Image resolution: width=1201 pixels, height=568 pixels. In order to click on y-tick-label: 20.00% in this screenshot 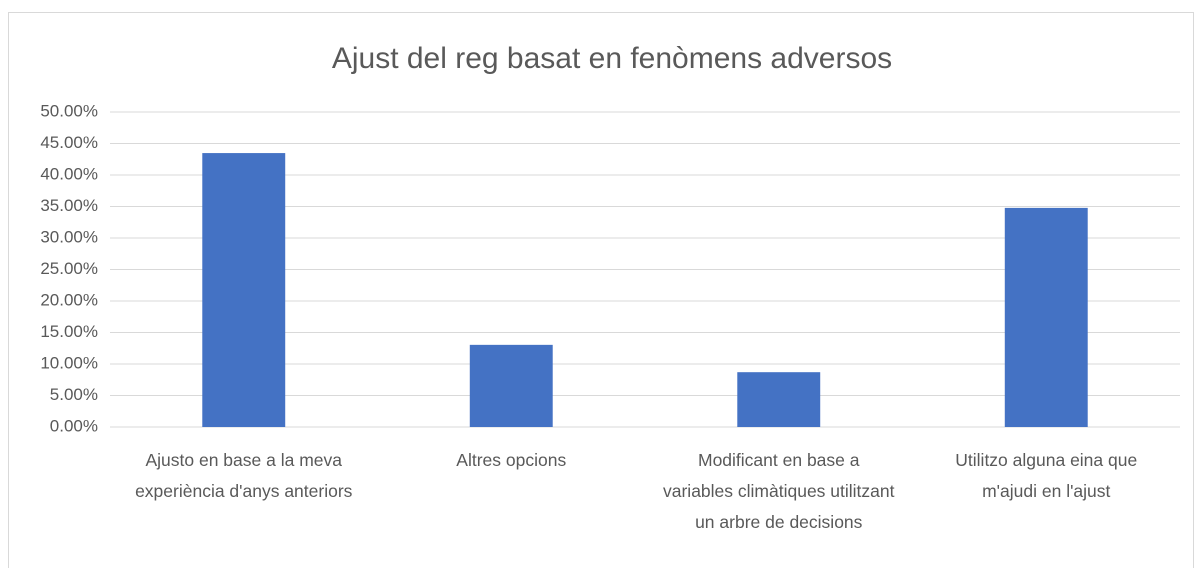, I will do `click(69, 299)`.